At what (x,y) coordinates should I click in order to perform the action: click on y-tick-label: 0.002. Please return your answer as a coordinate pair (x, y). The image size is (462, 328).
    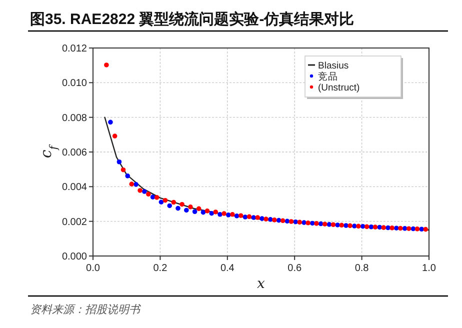
    Looking at the image, I should click on (75, 222).